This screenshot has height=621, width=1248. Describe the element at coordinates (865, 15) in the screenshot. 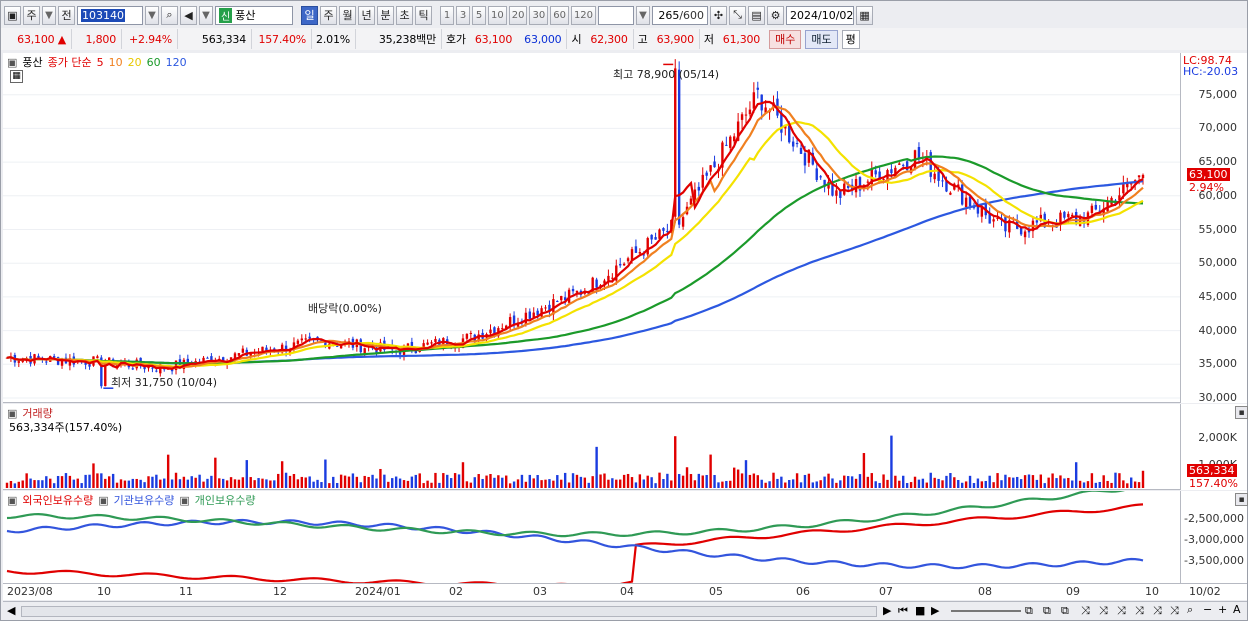

I see `calendar-icon: ▦` at that location.